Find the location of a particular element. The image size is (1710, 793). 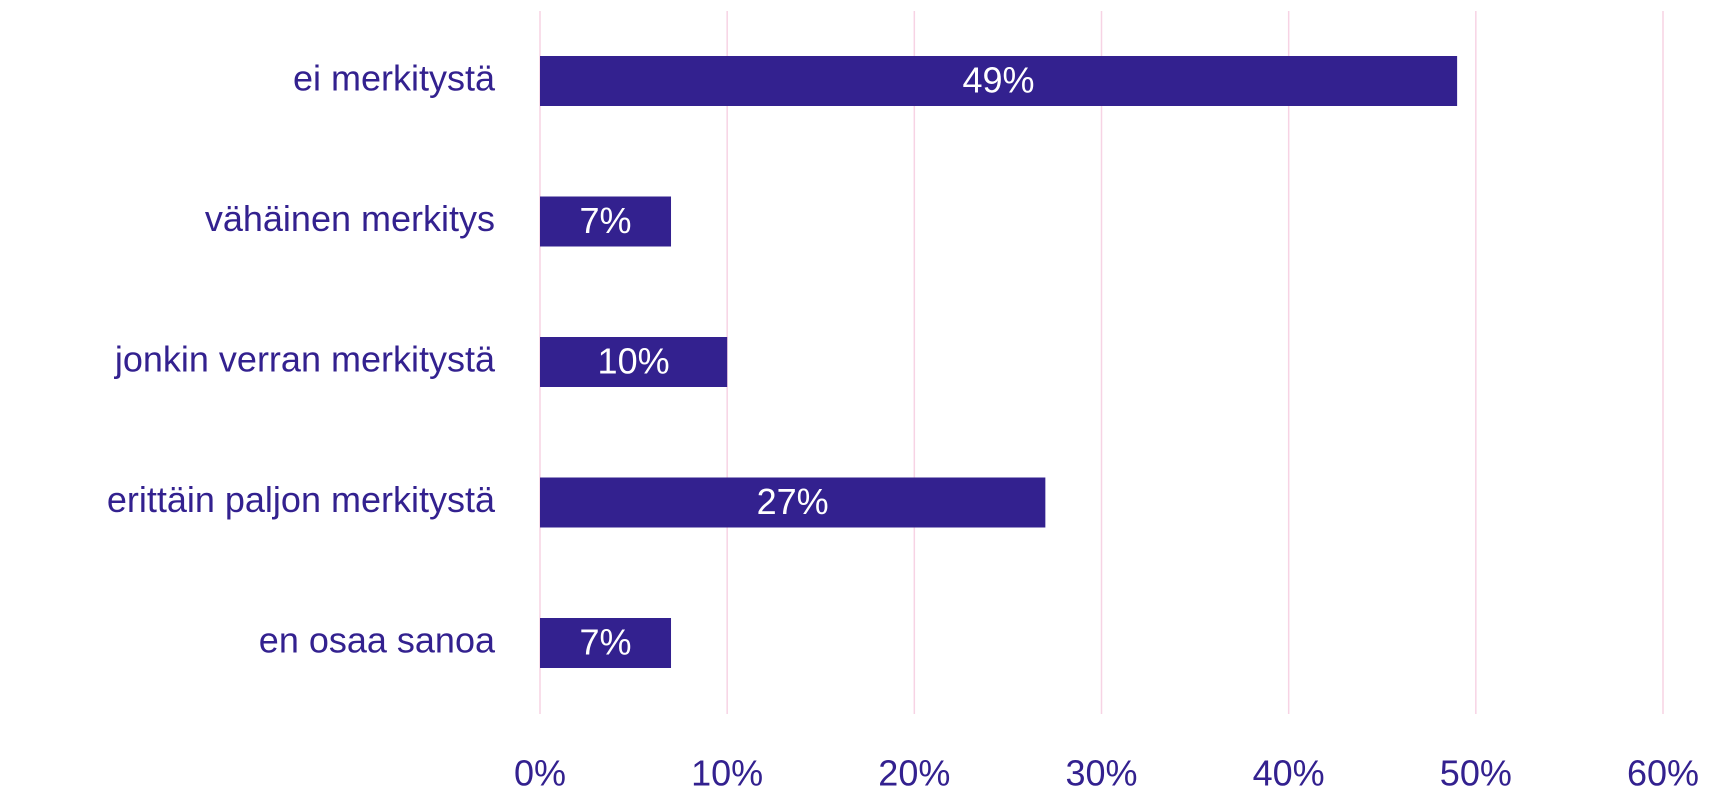

x-tick-label: 20% is located at coordinates (914, 773).